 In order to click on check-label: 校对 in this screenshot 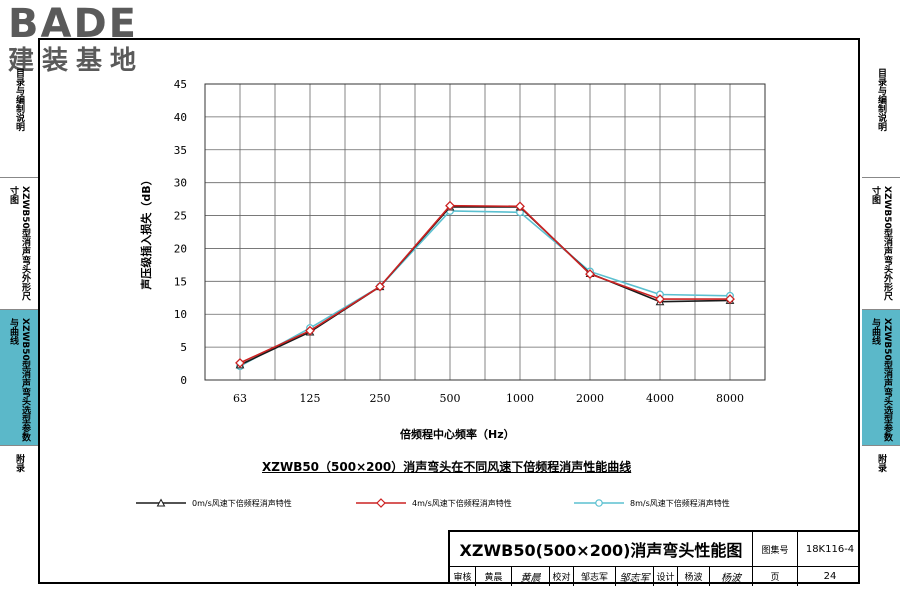, I will do `click(562, 576)`.